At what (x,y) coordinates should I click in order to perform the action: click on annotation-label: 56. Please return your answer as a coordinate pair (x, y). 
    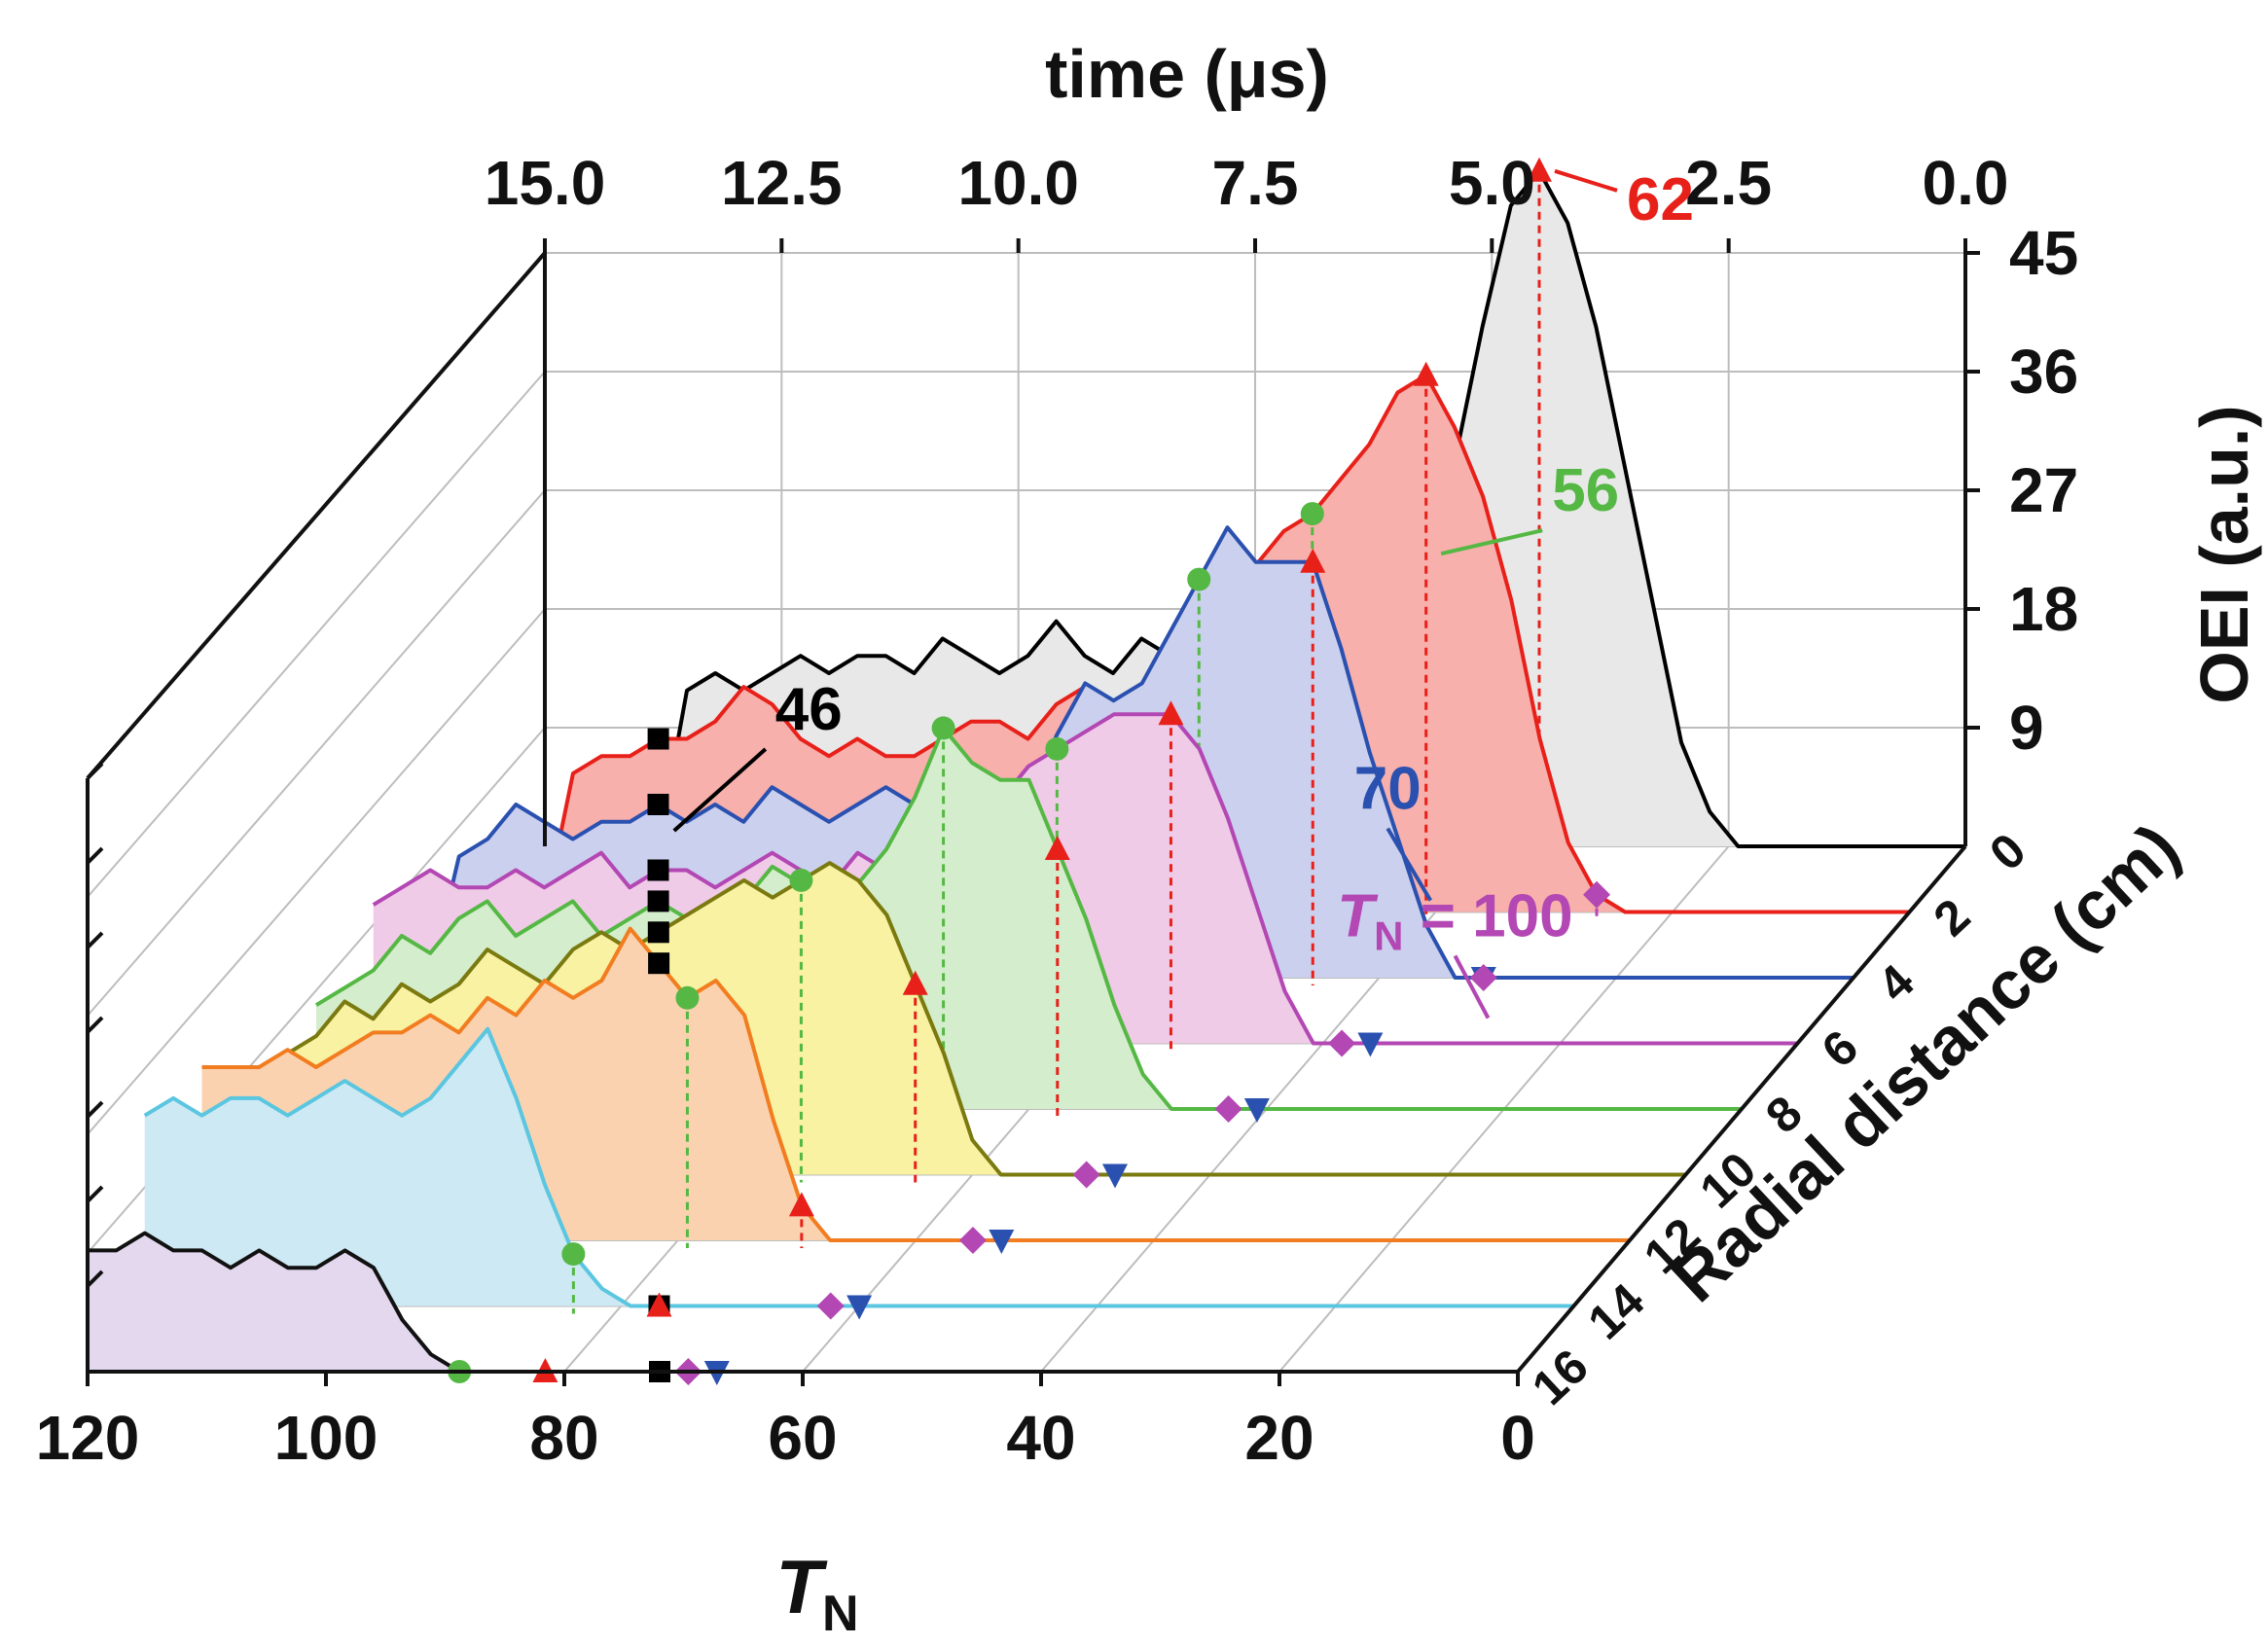
    Looking at the image, I should click on (1585, 491).